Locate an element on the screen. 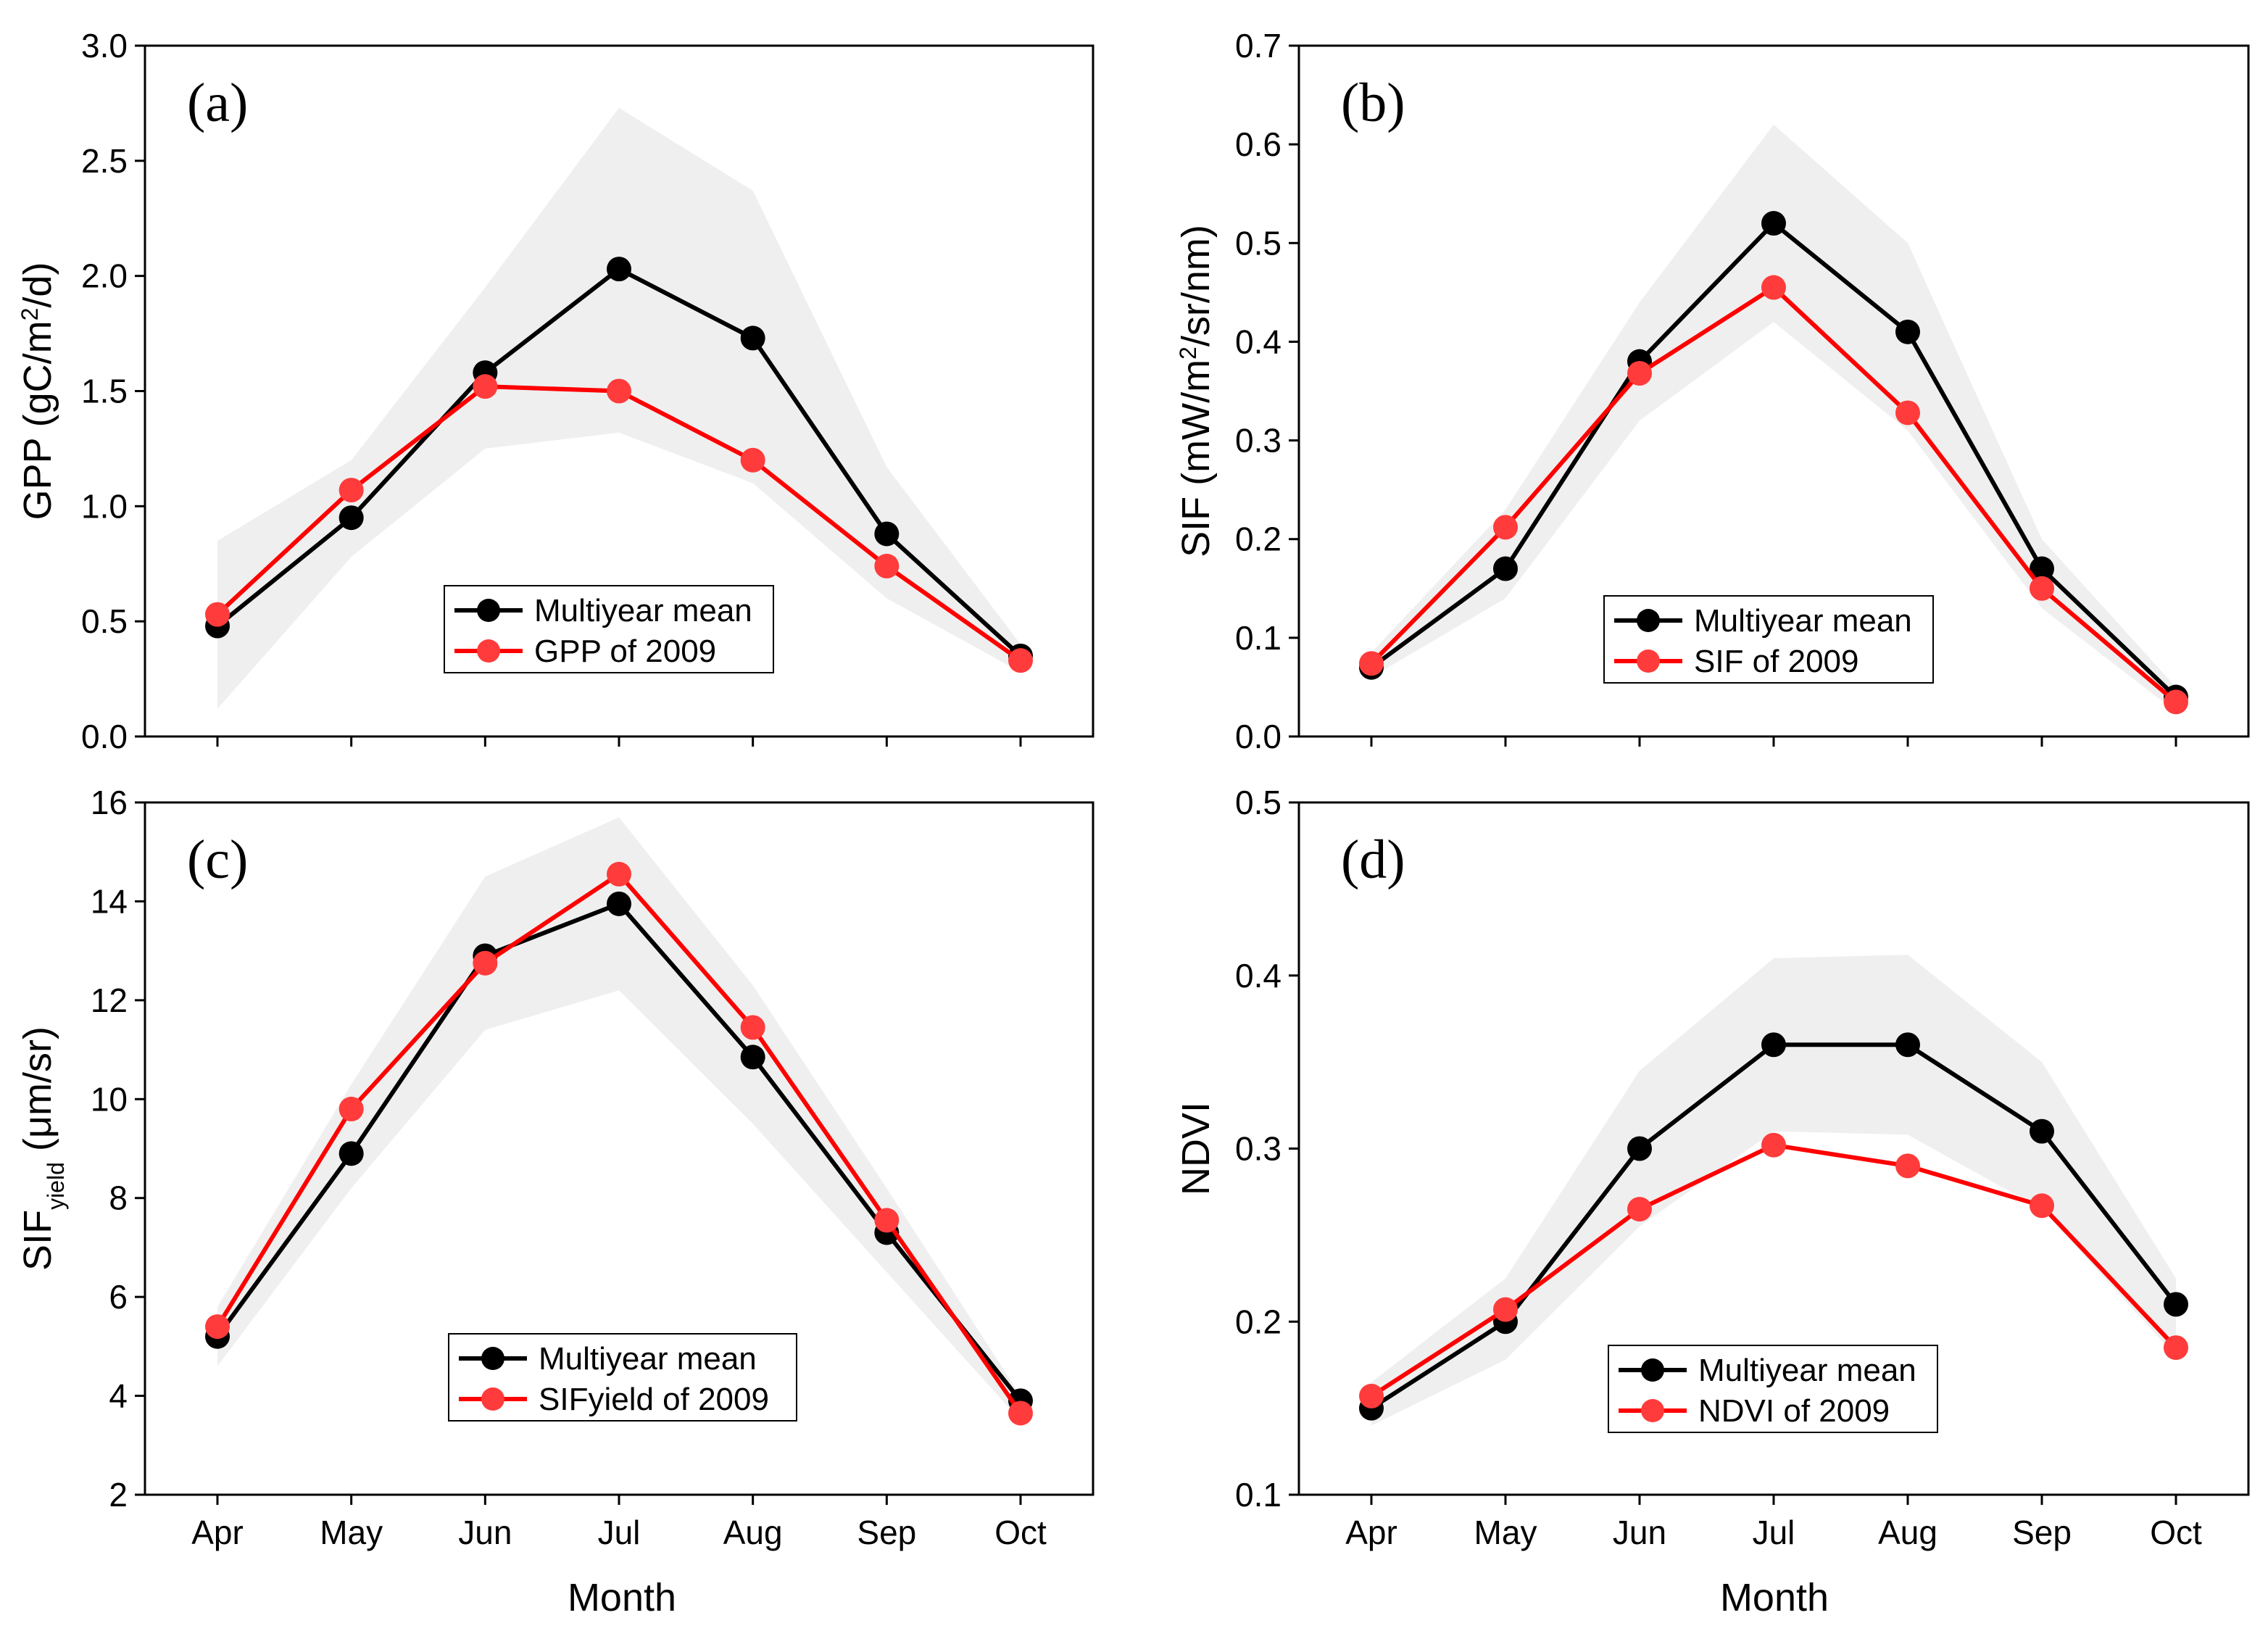  y-tick-label: 1.0 is located at coordinates (104, 506).